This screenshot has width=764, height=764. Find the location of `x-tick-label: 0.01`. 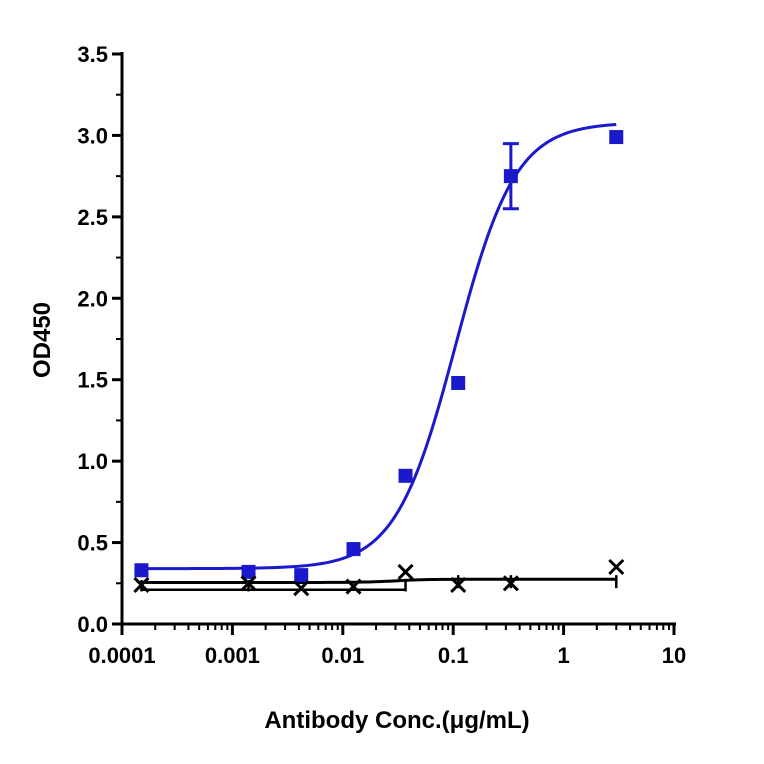

x-tick-label: 0.01 is located at coordinates (342, 655).